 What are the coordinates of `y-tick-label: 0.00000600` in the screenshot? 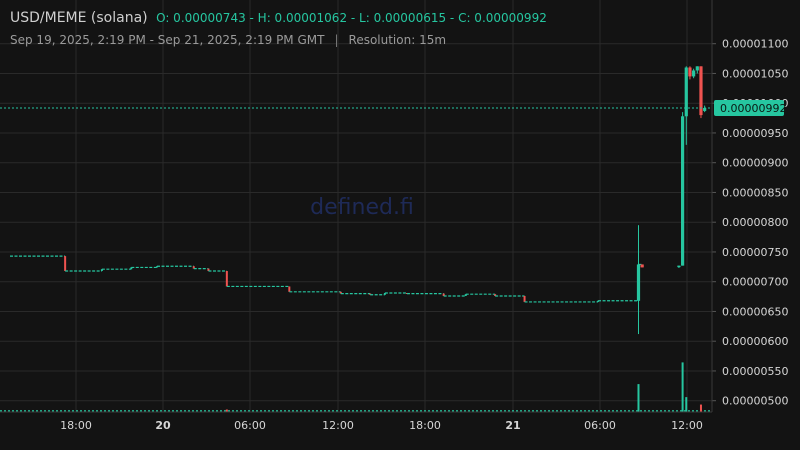 It's located at (755, 341).